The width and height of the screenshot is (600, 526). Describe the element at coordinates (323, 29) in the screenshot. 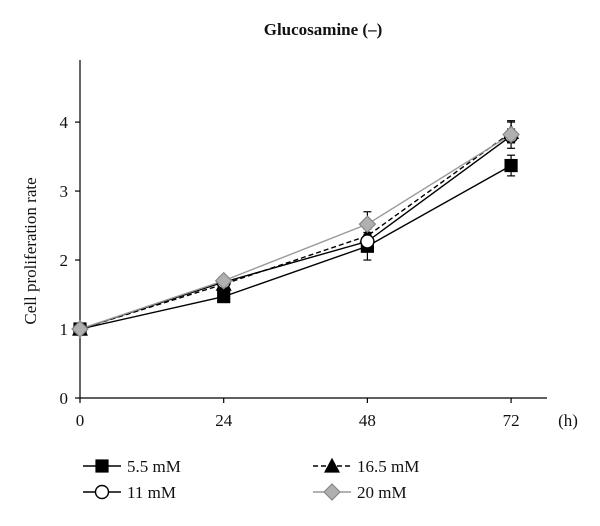

I see `chart-title: Glucosamine (–)` at that location.